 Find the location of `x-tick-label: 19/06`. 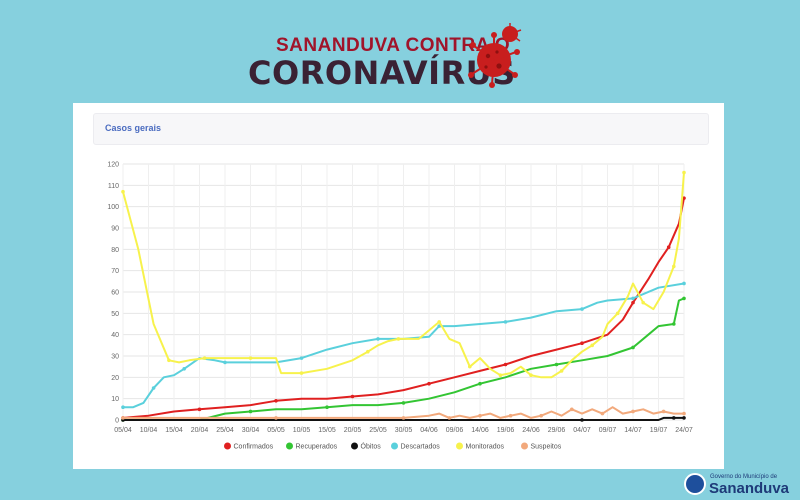

x-tick-label: 19/06 is located at coordinates (506, 430).